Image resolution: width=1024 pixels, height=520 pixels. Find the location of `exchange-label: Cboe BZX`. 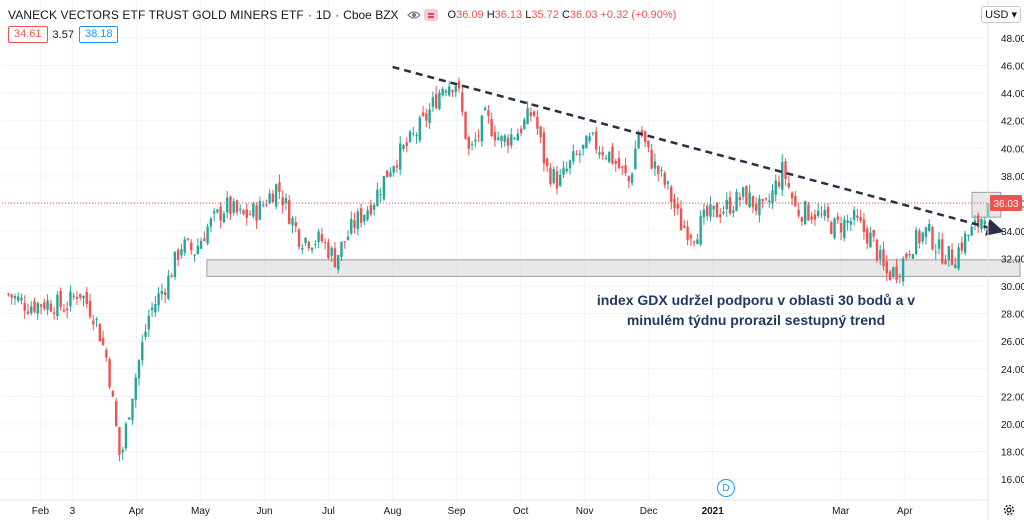

exchange-label: Cboe BZX is located at coordinates (371, 15).